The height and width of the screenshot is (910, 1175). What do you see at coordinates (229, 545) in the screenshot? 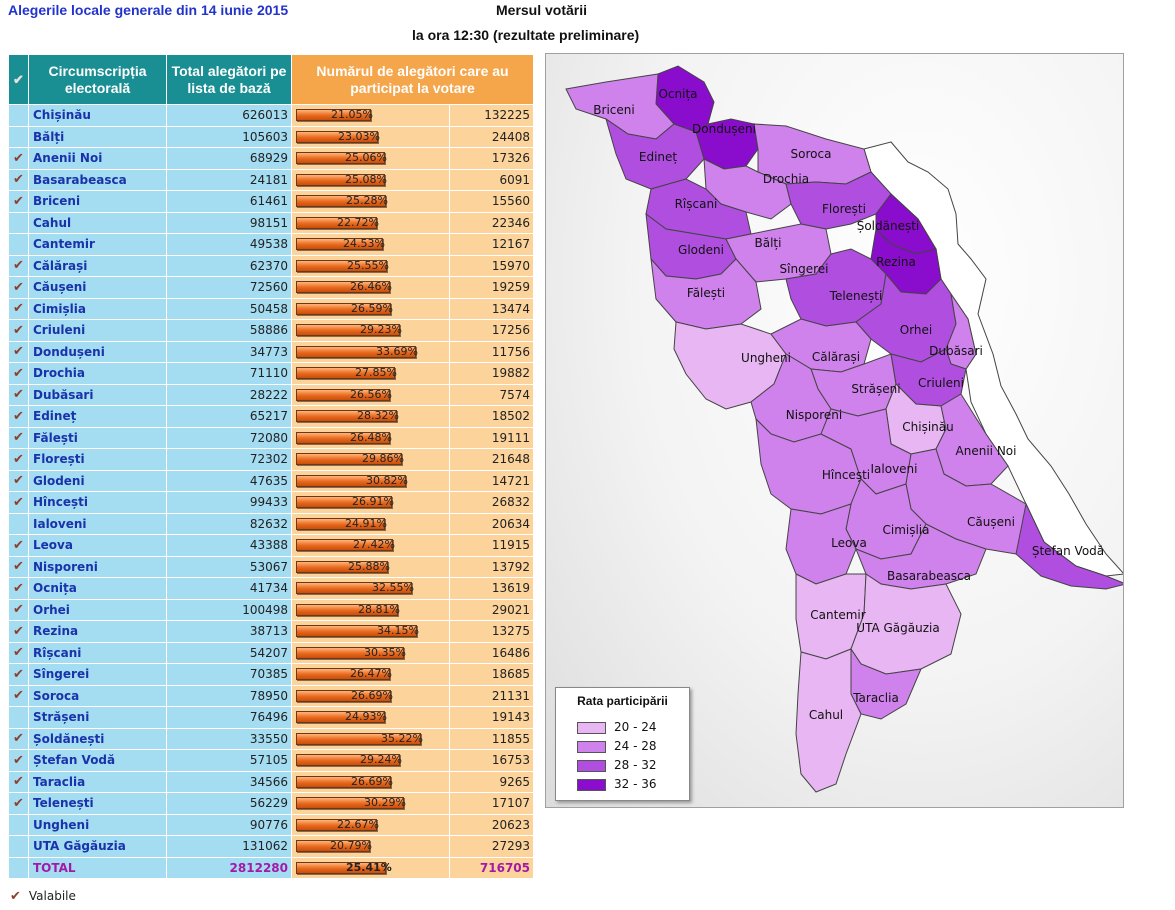
I see `total-voters: 43388` at bounding box center [229, 545].